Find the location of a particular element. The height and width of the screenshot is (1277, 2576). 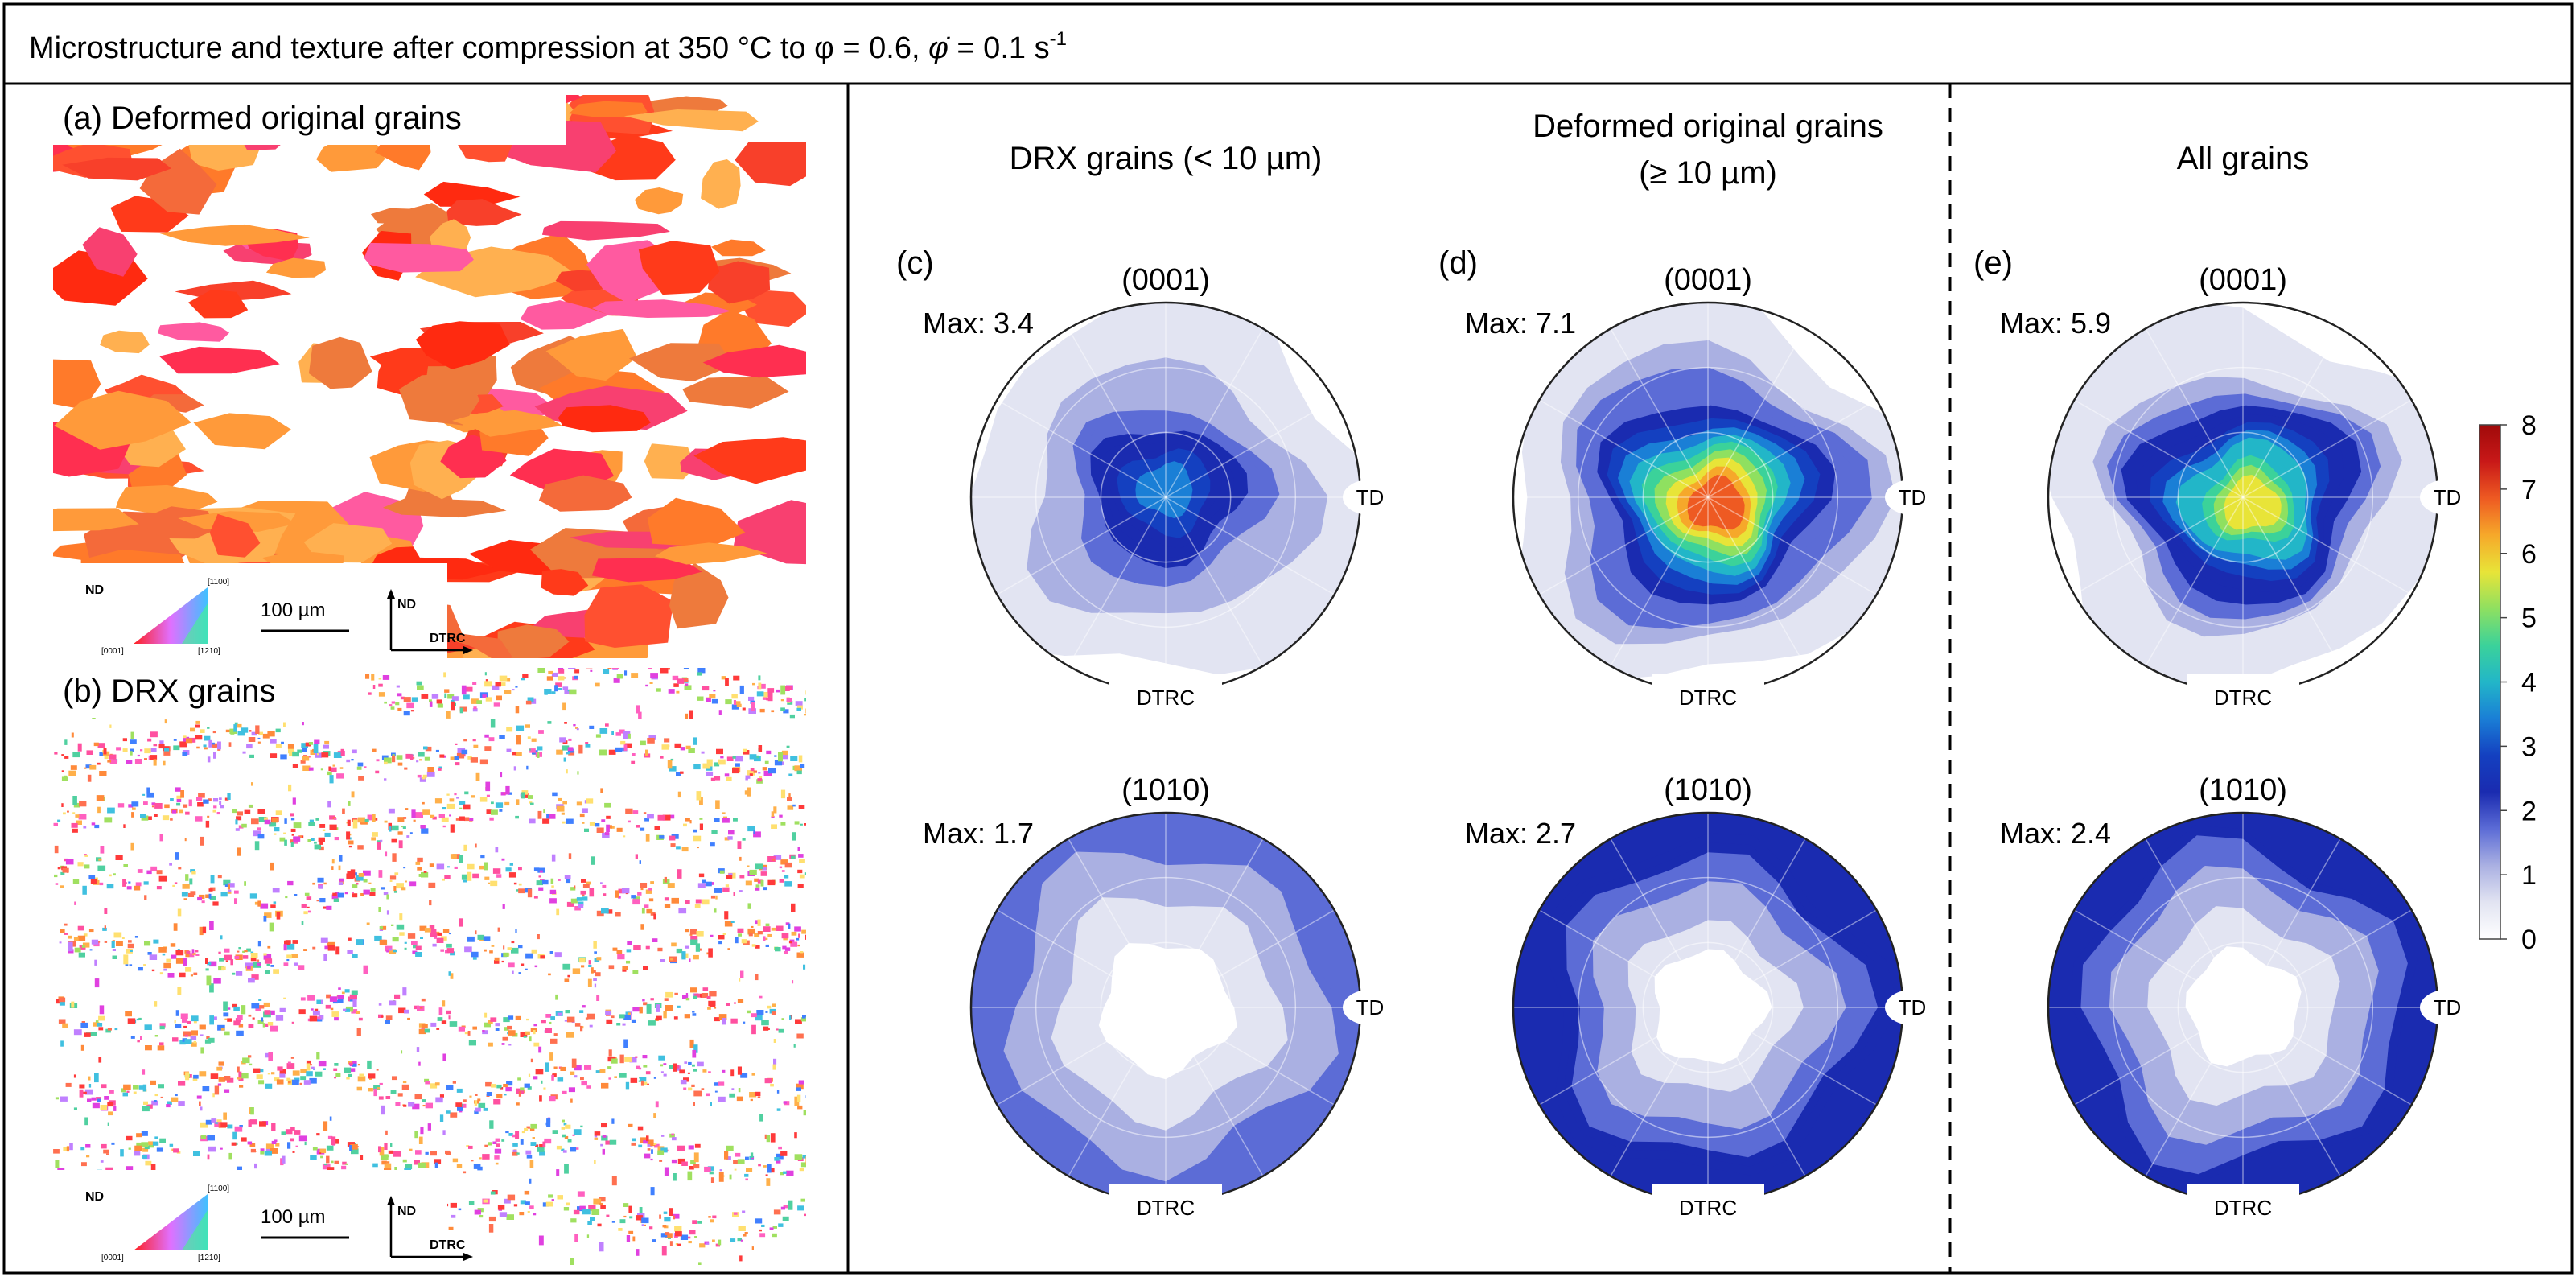

legend-corner: [1210] is located at coordinates (209, 1258).